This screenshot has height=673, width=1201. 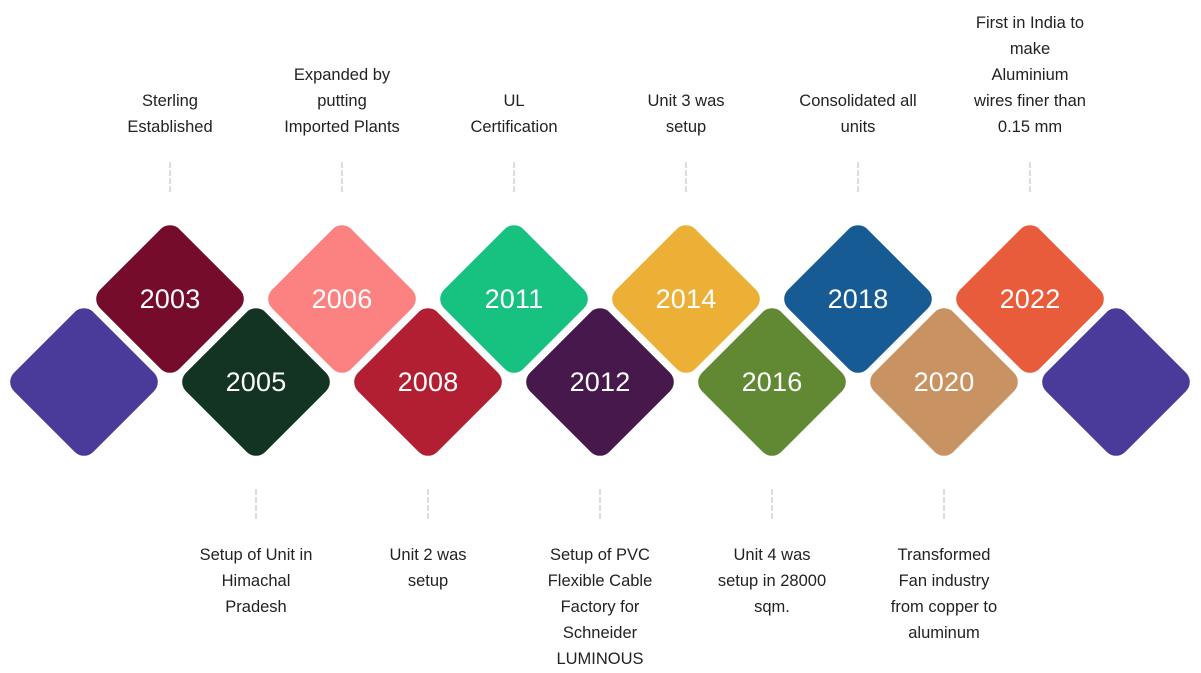 I want to click on milestone-year-2011: 2011, so click(x=514, y=299).